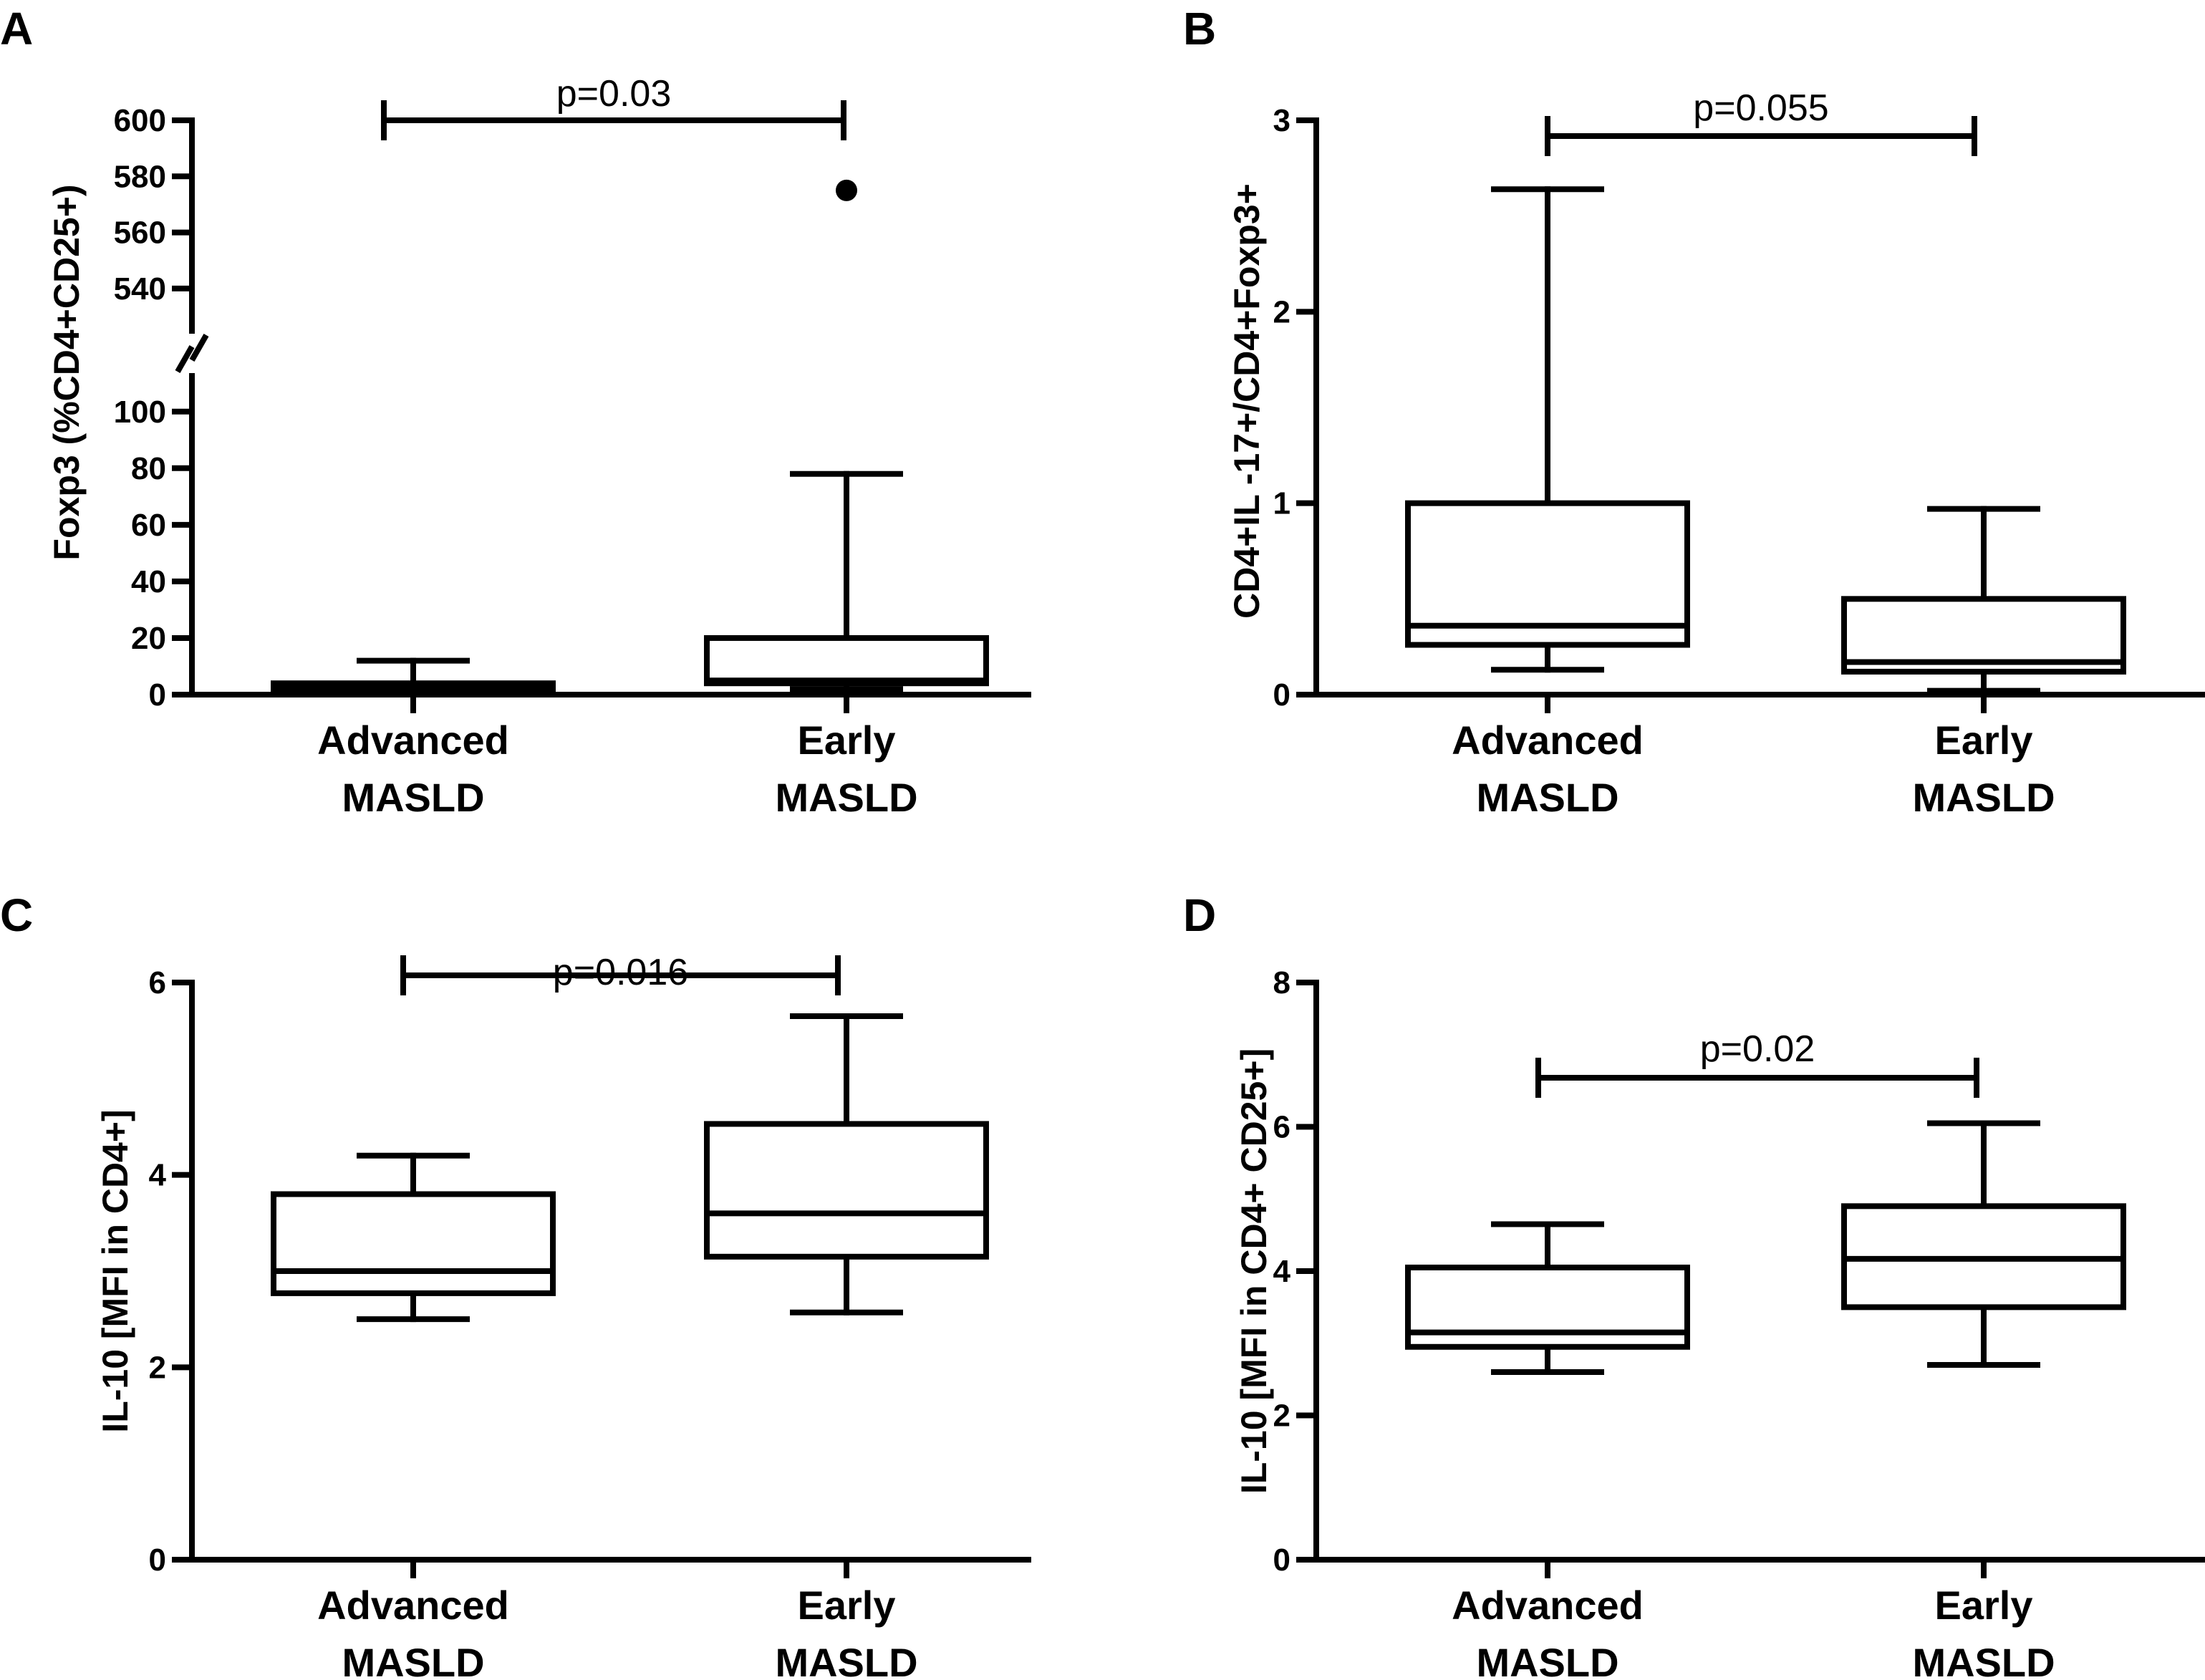 The image size is (2205, 1680). Describe the element at coordinates (140, 120) in the screenshot. I see `y-tick-label: 600` at that location.